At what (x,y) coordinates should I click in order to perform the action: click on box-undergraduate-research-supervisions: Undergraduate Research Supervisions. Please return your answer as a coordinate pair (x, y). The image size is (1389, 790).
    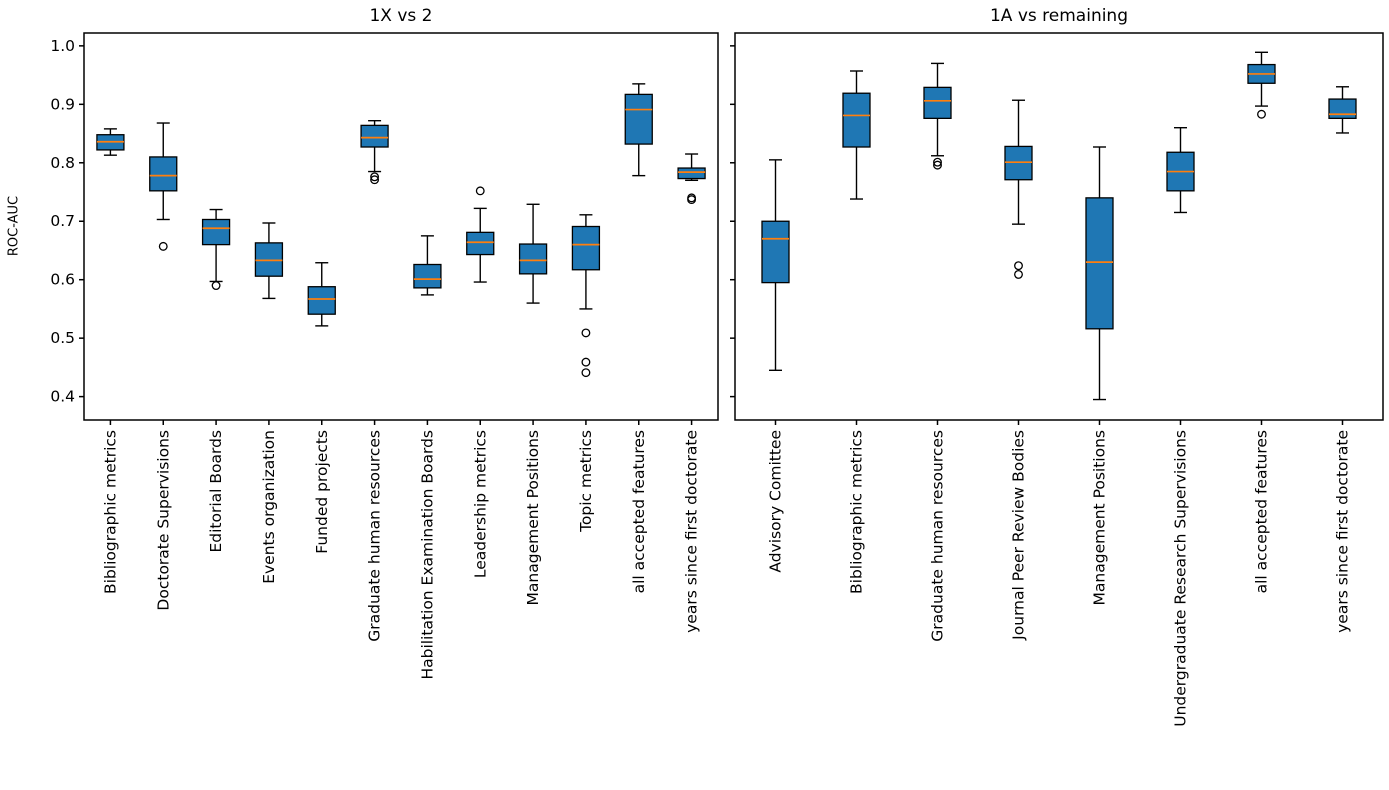
    Looking at the image, I should click on (1180, 427).